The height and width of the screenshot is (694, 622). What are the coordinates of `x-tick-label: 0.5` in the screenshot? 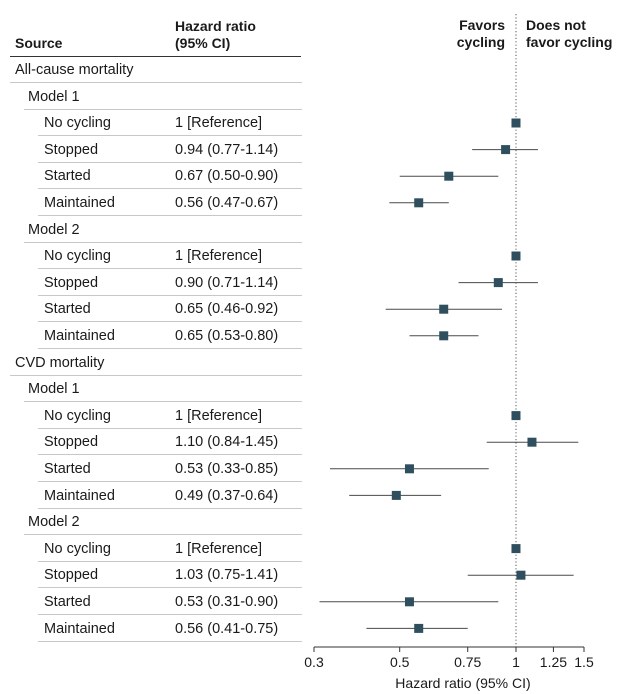 It's located at (400, 662).